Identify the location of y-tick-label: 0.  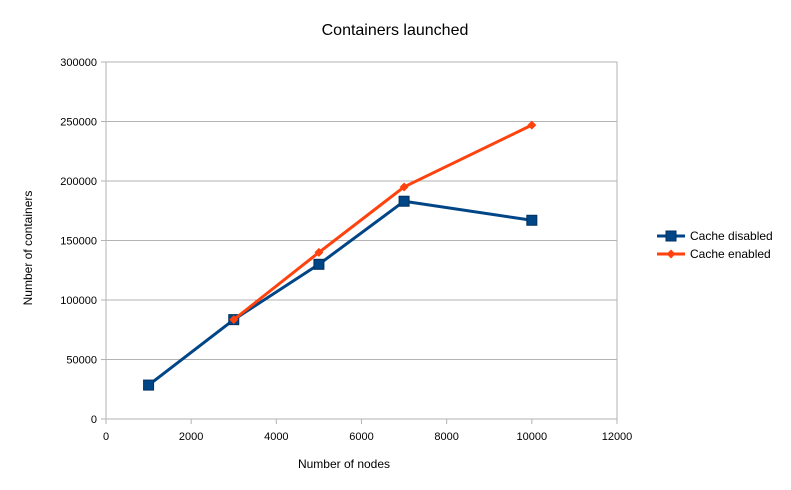
(94, 420).